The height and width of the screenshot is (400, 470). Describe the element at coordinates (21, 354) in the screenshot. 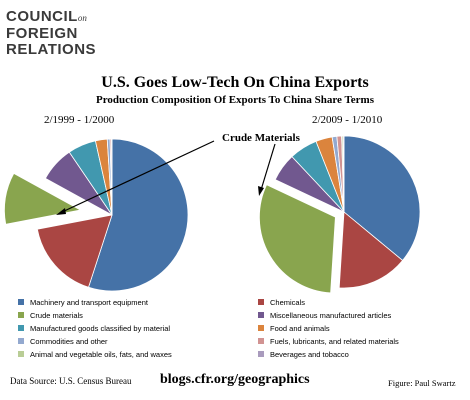

I see `legend-swatch-animal-and-vegetable-oils-fats-and-waxes` at that location.